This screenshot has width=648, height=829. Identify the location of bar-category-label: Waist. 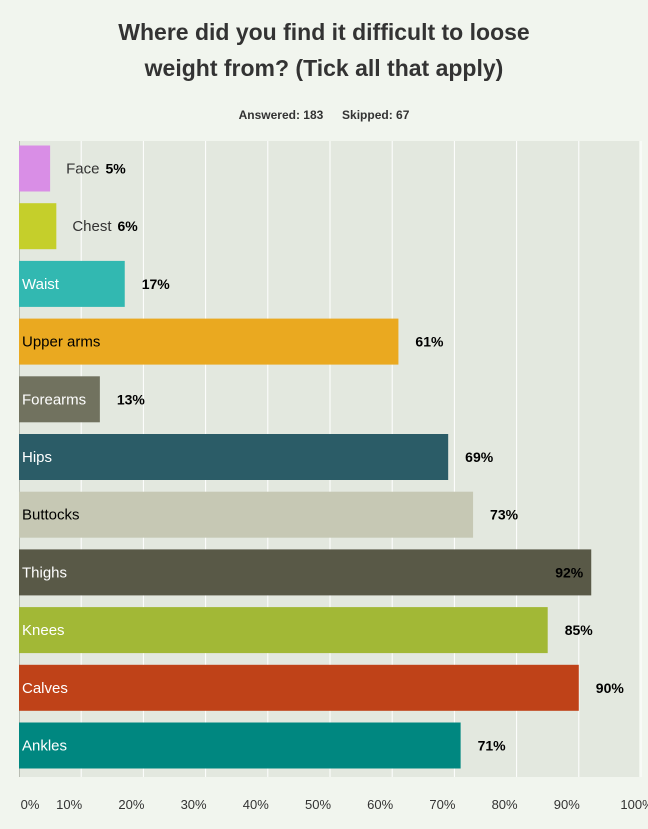
(41, 284).